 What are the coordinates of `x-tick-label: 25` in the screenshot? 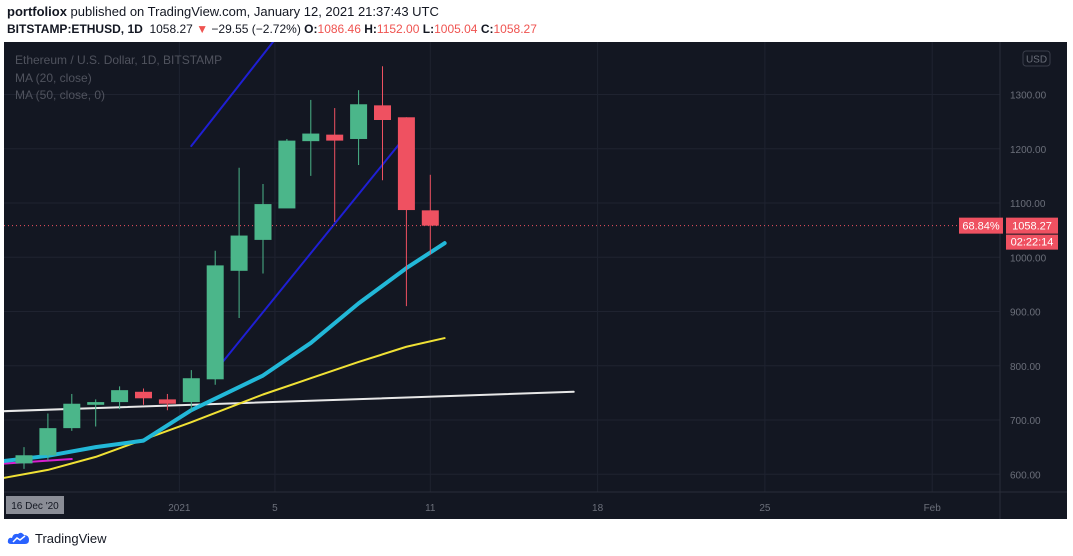 It's located at (765, 508).